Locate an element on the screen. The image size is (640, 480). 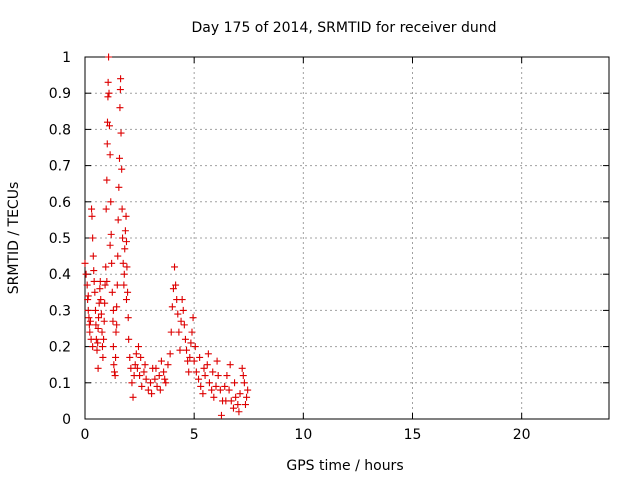
y-tick-label: 0.7 is located at coordinates (60, 167).